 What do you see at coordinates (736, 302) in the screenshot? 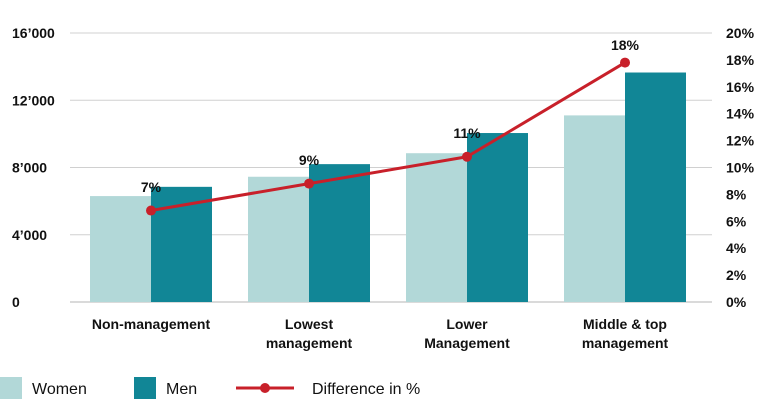
I see `right-tick-label: 0%` at bounding box center [736, 302].